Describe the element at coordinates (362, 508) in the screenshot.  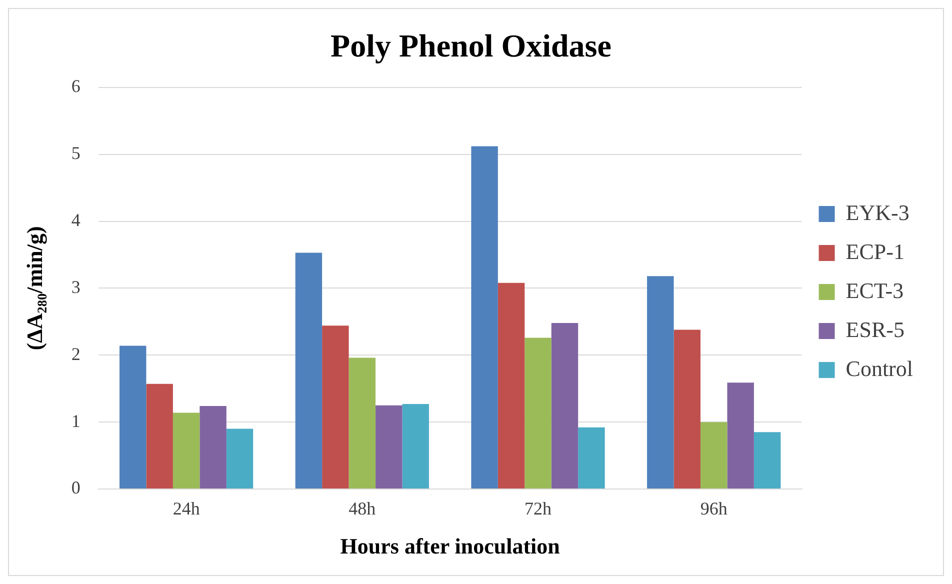
I see `x-tick-label: 48h` at that location.